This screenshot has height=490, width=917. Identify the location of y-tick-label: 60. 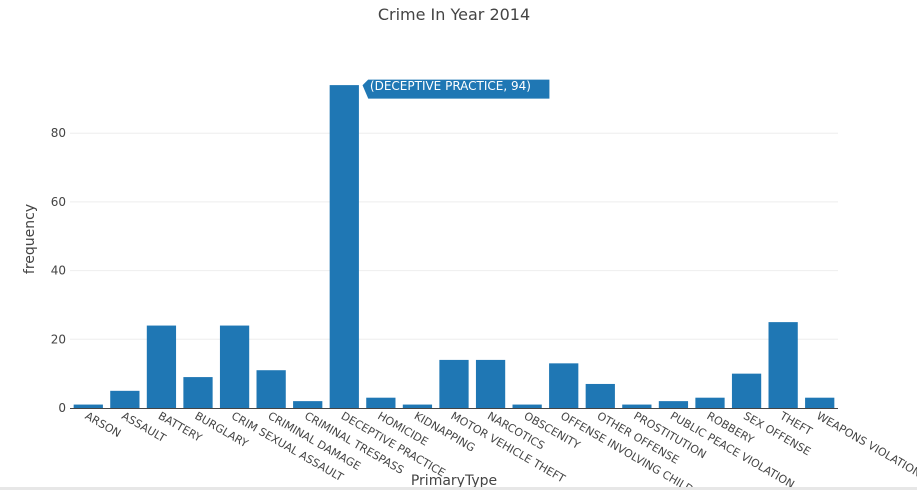
(58, 202).